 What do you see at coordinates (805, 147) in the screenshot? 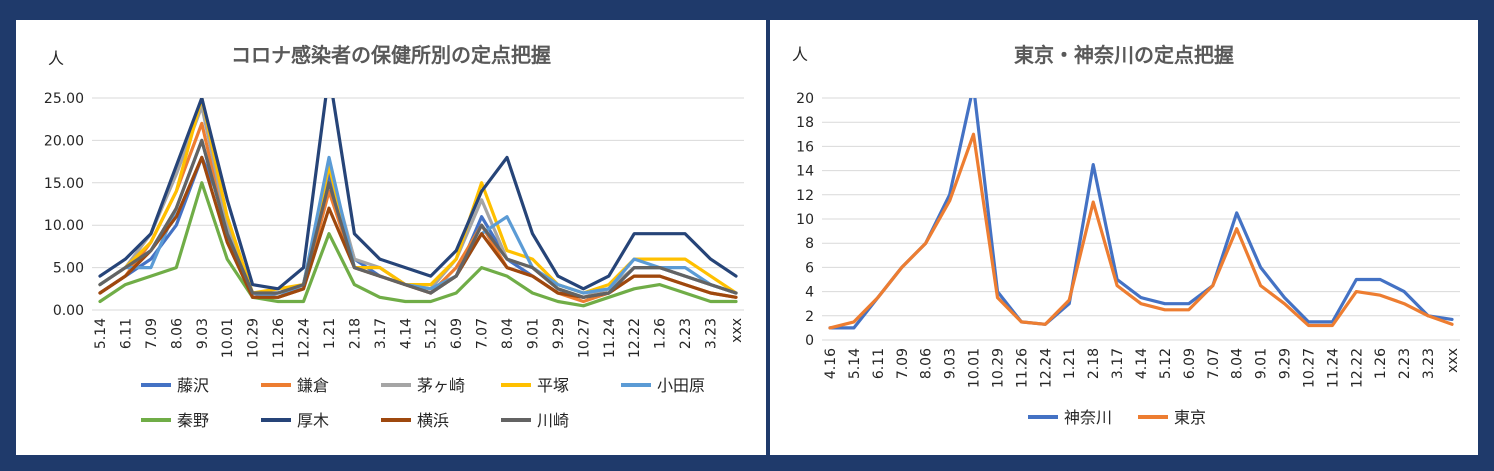
I see `y-tick-label: 16` at bounding box center [805, 147].